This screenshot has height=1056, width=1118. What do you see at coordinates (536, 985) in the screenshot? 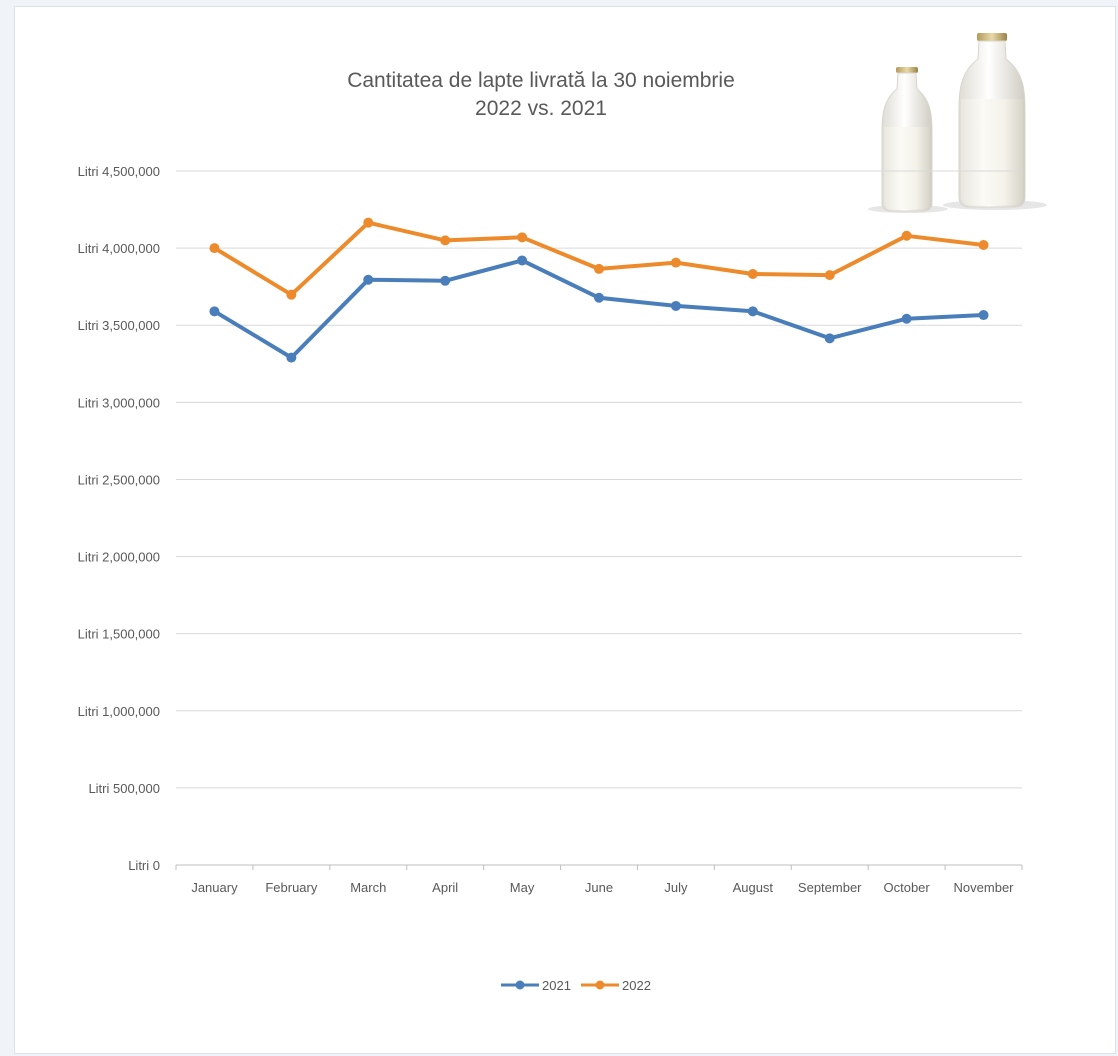
I see `legend-item-2021: 2021` at bounding box center [536, 985].